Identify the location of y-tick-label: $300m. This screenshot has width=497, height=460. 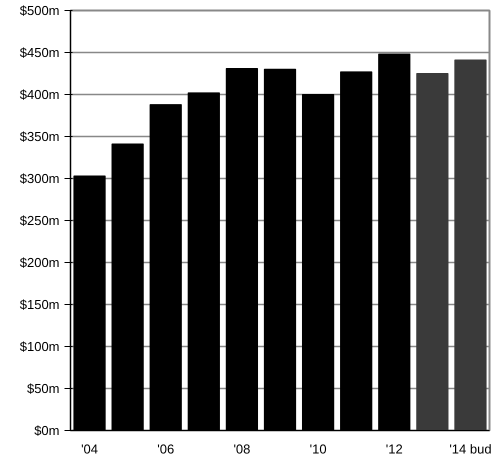
(40, 178).